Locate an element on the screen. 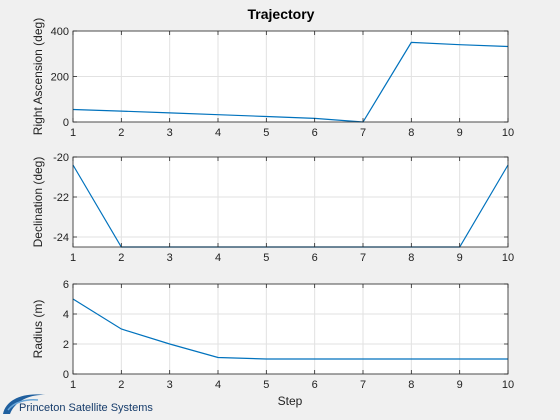 Image resolution: width=560 pixels, height=420 pixels. logo-swoosh-accent-icon is located at coordinates (23, 405).